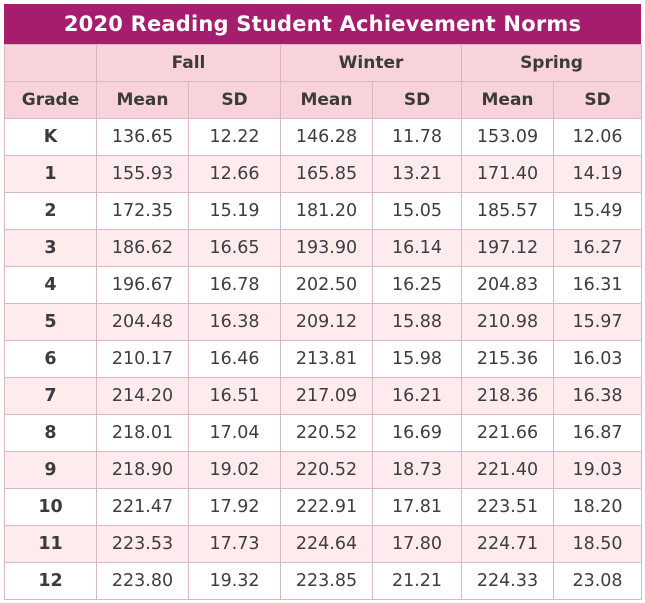 This screenshot has width=645, height=603. I want to click on season-header-fall: Fall, so click(188, 63).